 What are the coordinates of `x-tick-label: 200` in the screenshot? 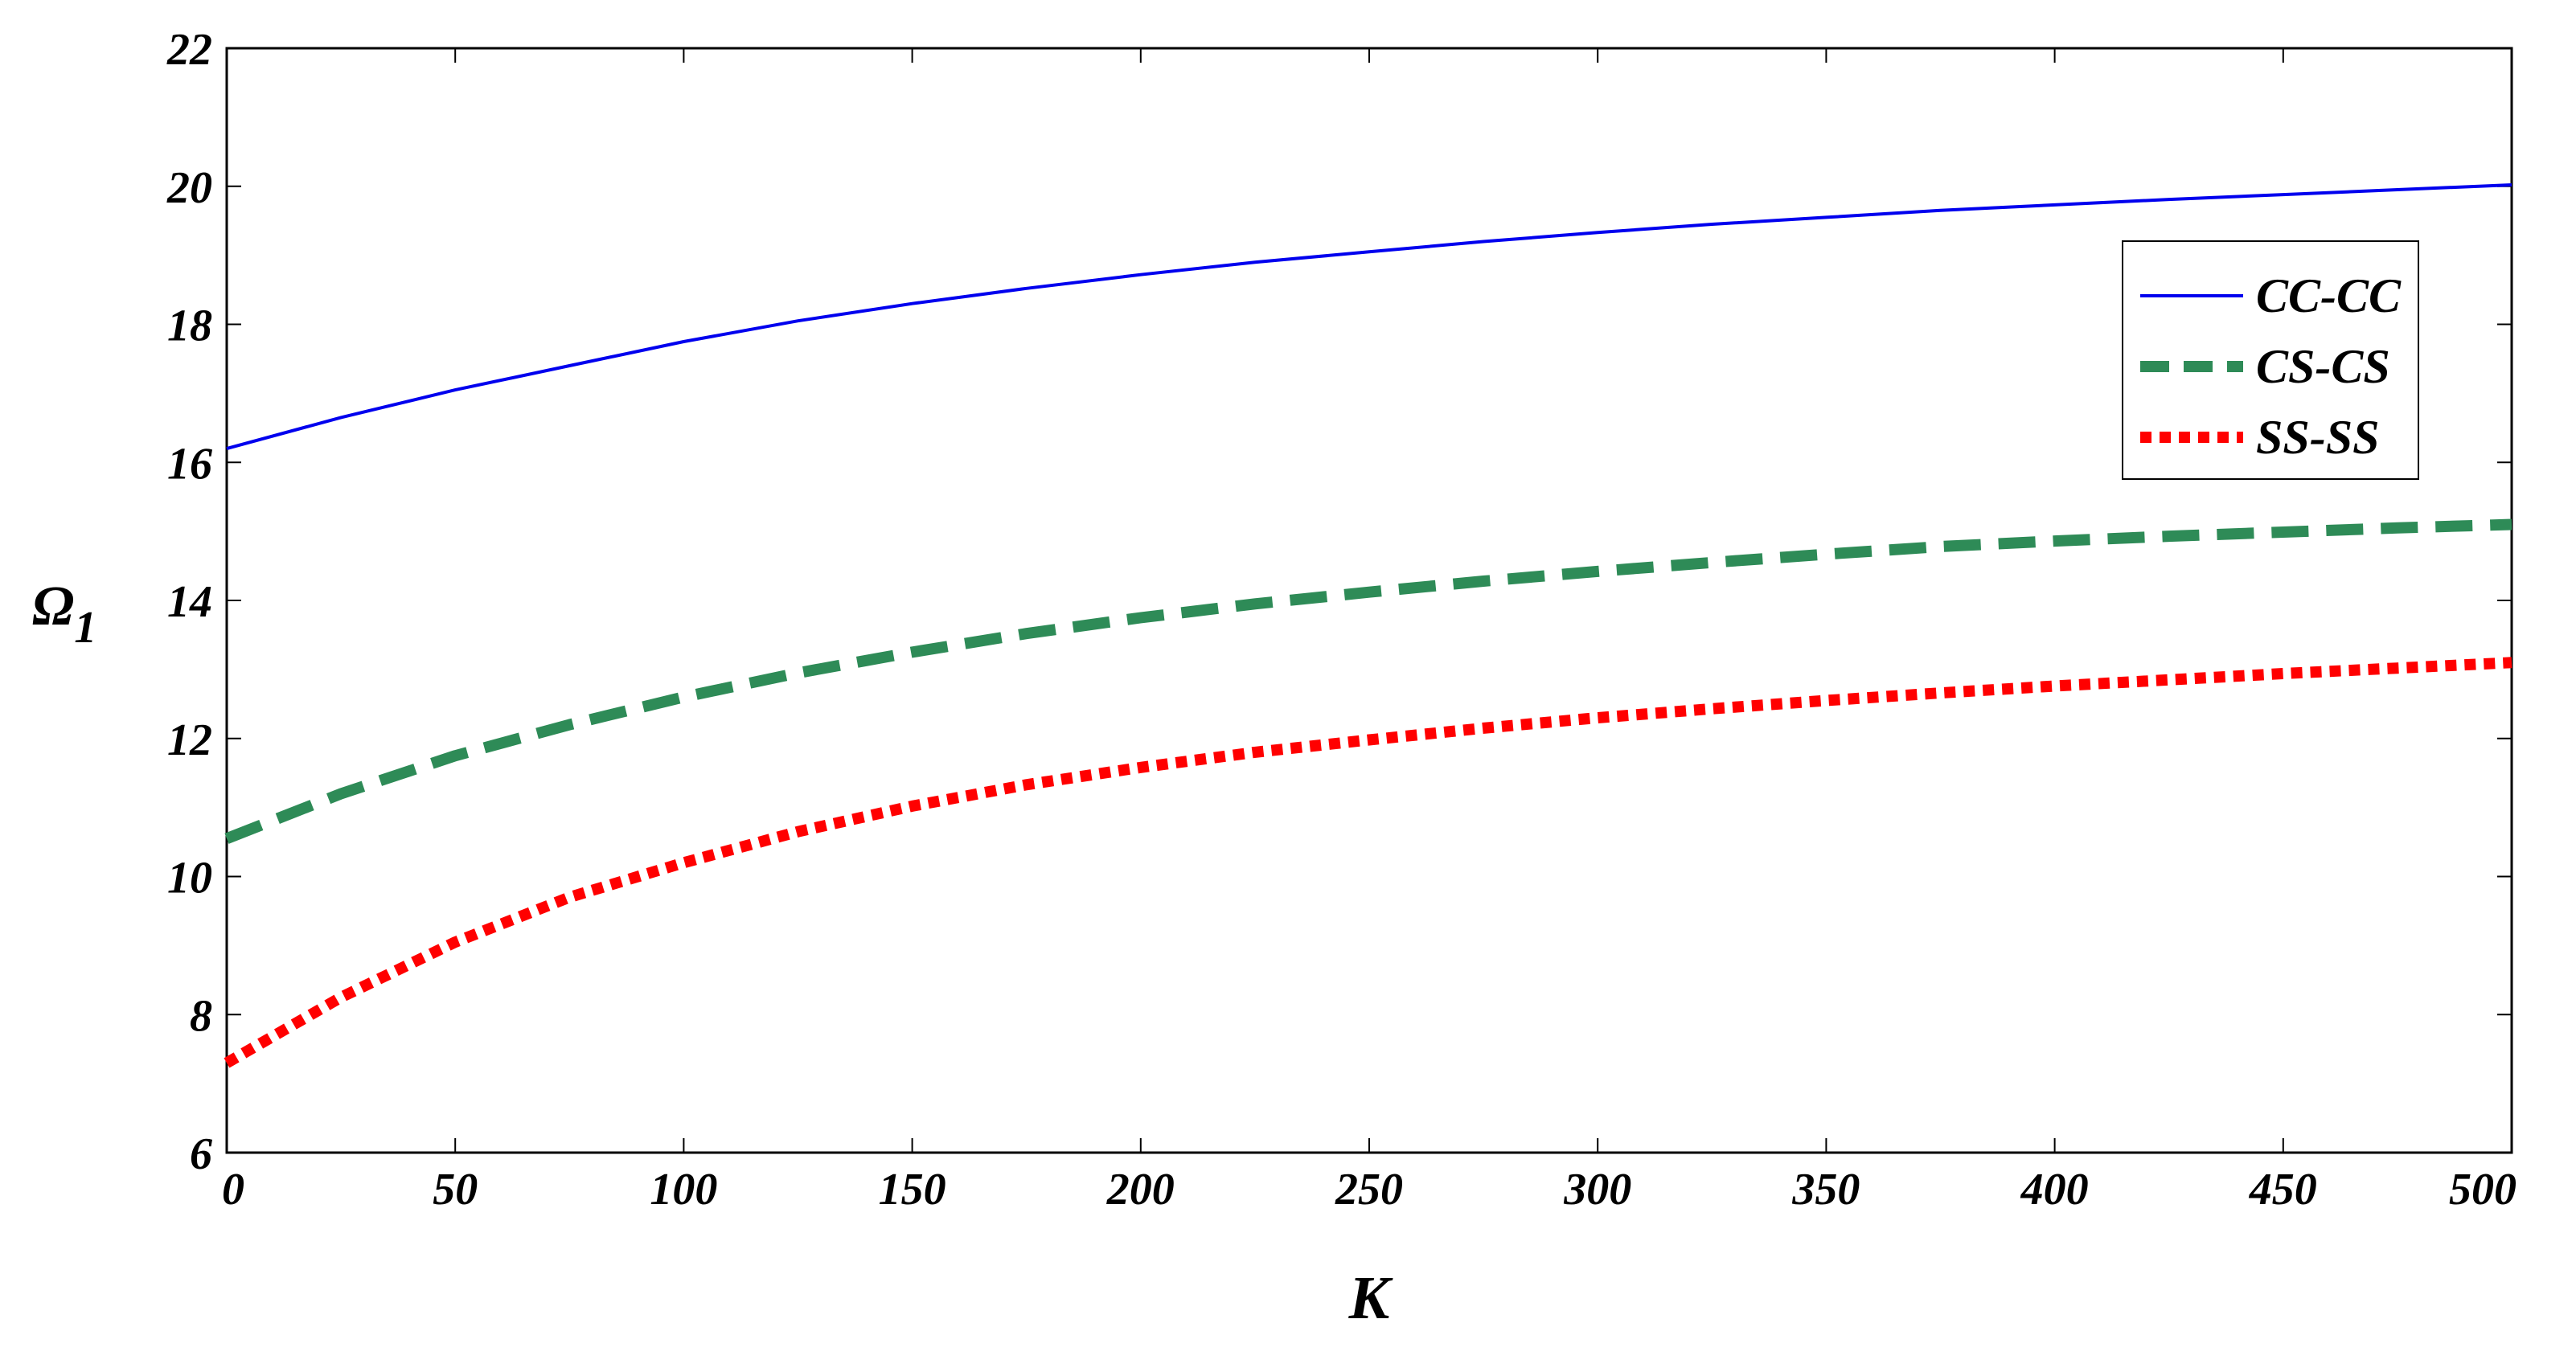 It's located at (1141, 1190).